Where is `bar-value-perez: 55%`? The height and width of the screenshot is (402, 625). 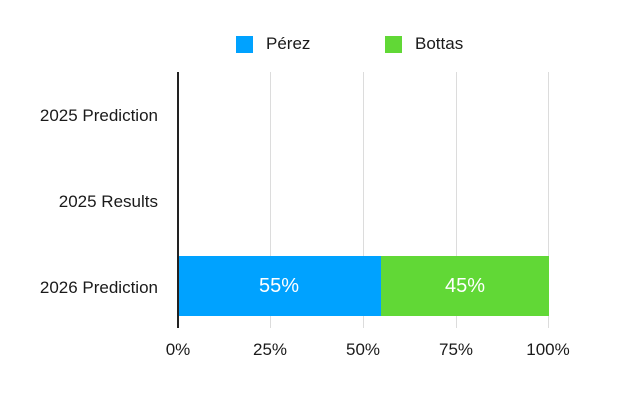 bar-value-perez: 55% is located at coordinates (279, 285).